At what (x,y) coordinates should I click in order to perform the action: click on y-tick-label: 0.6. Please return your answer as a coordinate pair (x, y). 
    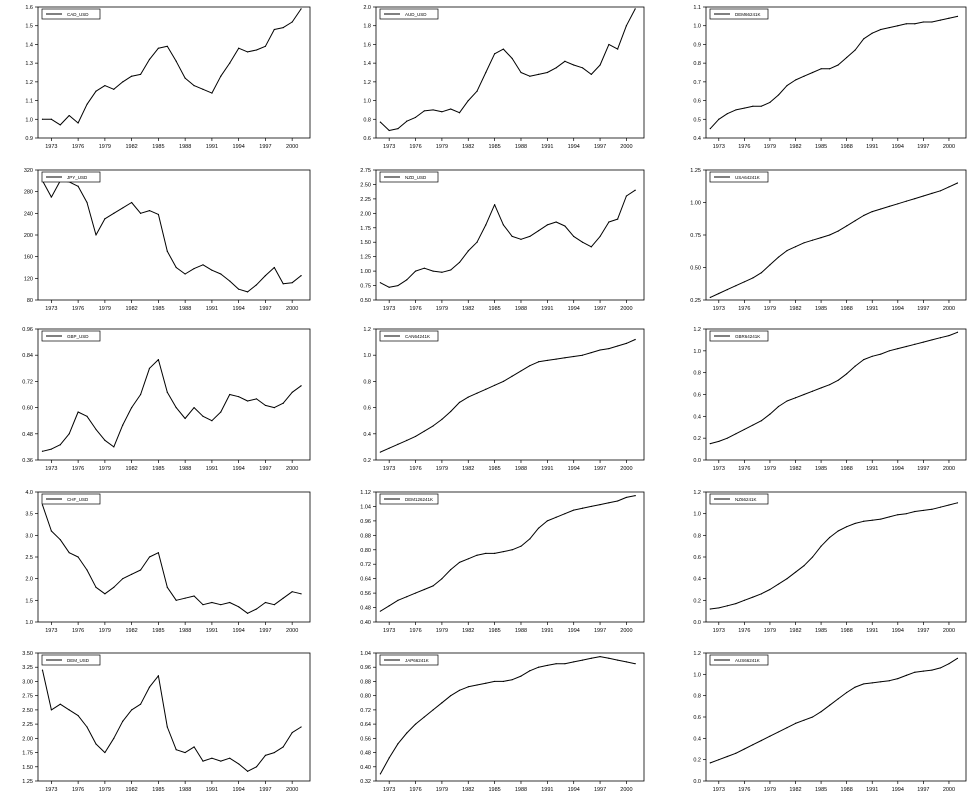
    Looking at the image, I should click on (697, 396).